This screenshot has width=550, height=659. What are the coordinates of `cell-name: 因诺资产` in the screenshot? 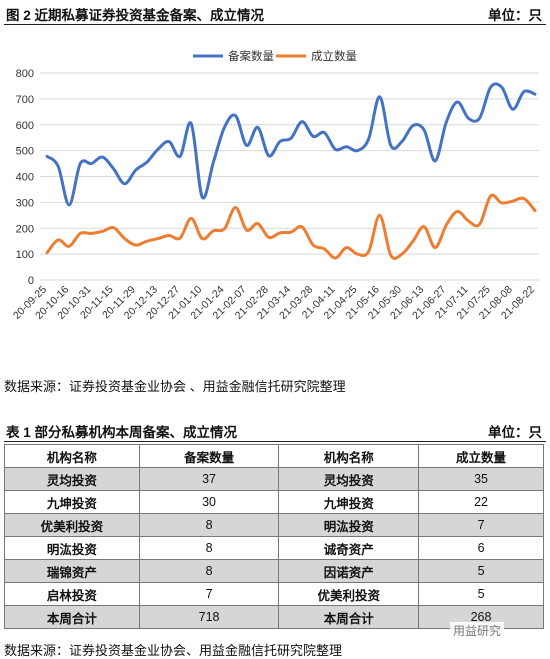 It's located at (349, 571).